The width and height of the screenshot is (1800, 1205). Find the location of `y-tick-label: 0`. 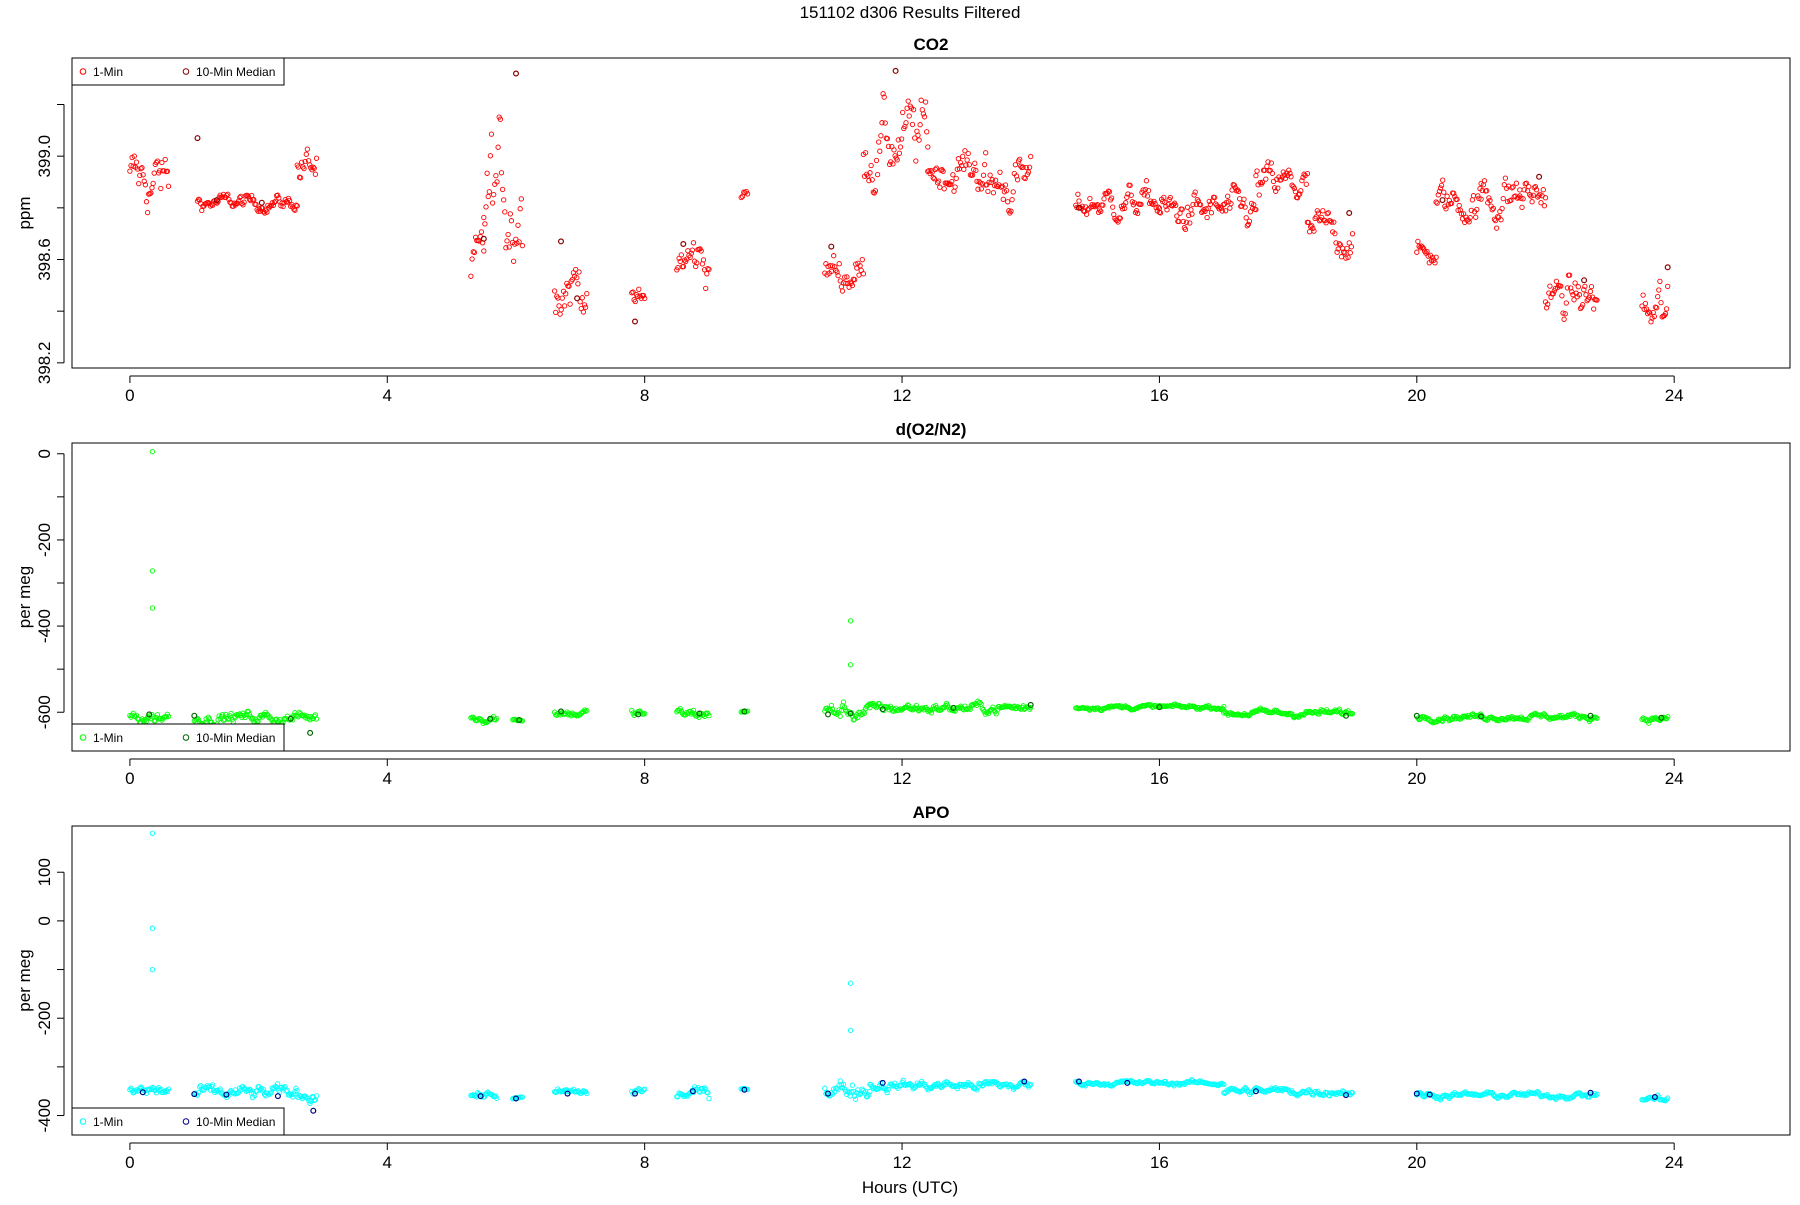

y-tick-label: 0 is located at coordinates (44, 453).